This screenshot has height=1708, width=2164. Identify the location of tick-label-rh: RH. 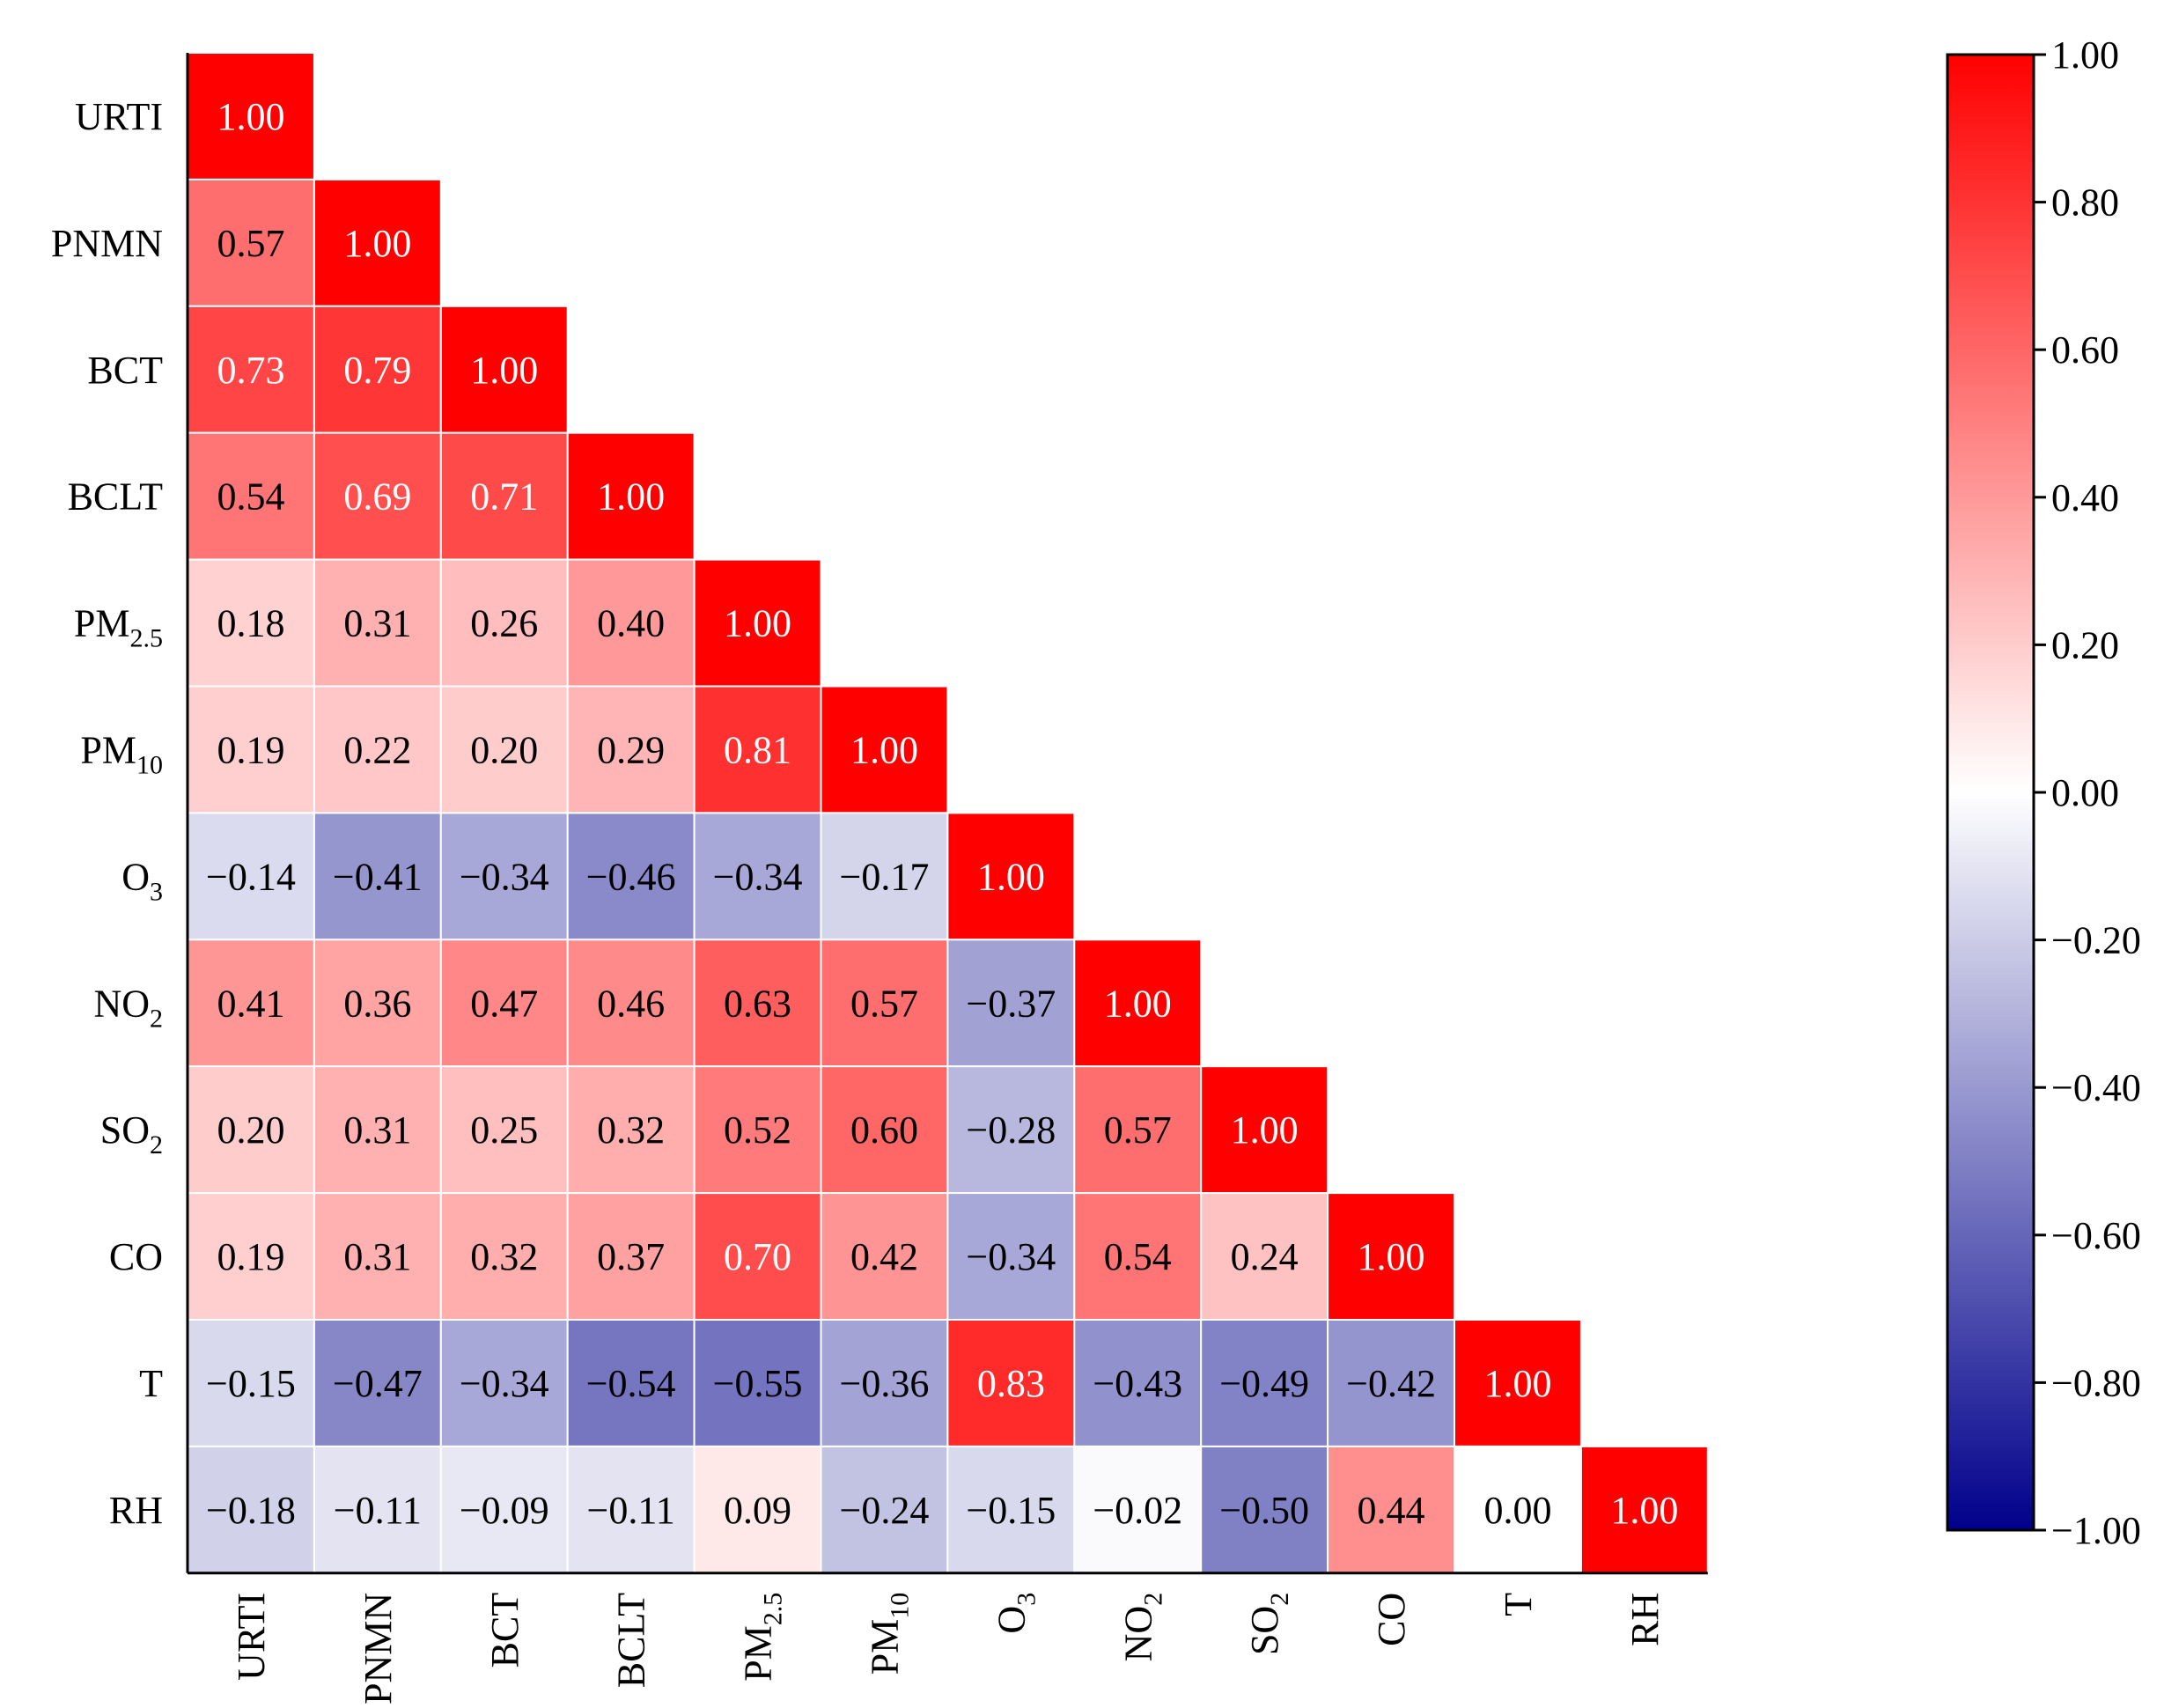
(1645, 1619).